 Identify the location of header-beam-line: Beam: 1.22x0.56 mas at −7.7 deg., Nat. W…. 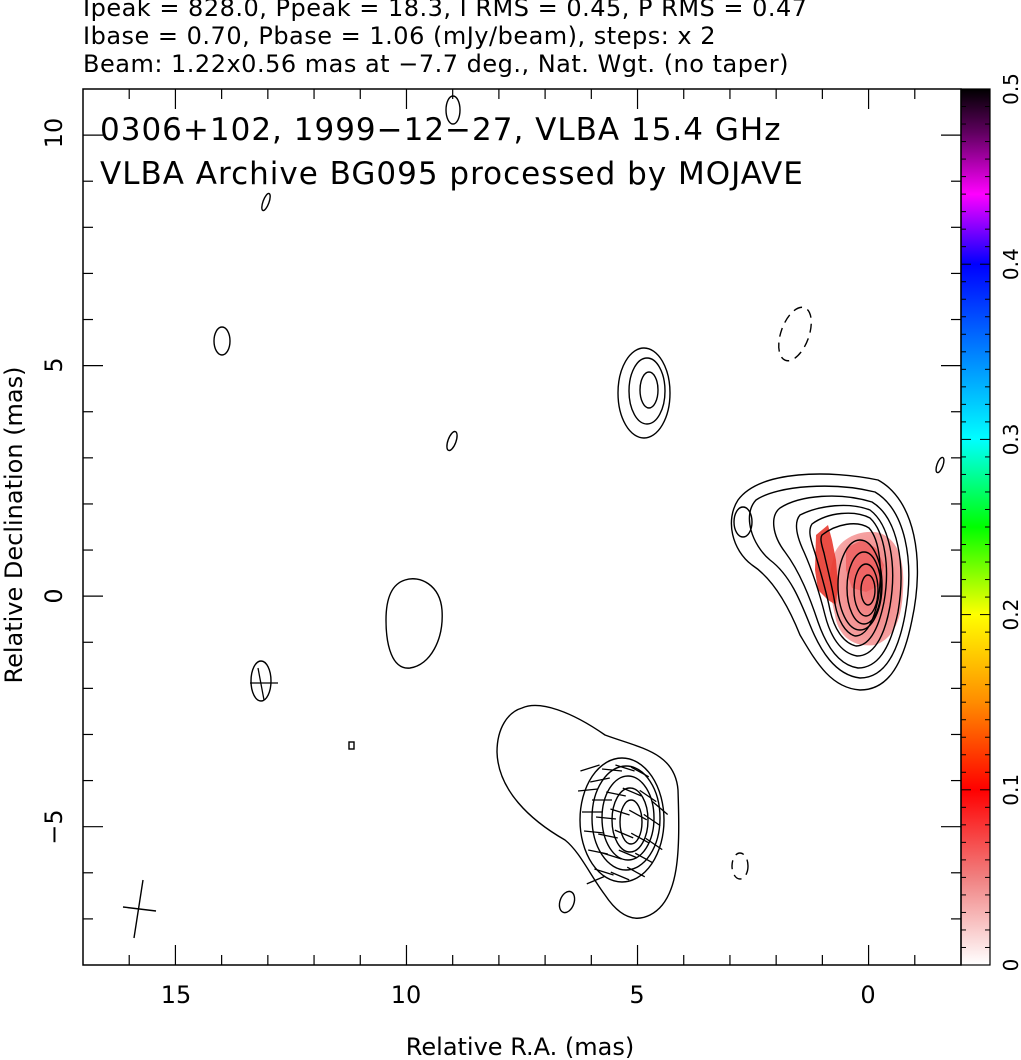
(436, 64).